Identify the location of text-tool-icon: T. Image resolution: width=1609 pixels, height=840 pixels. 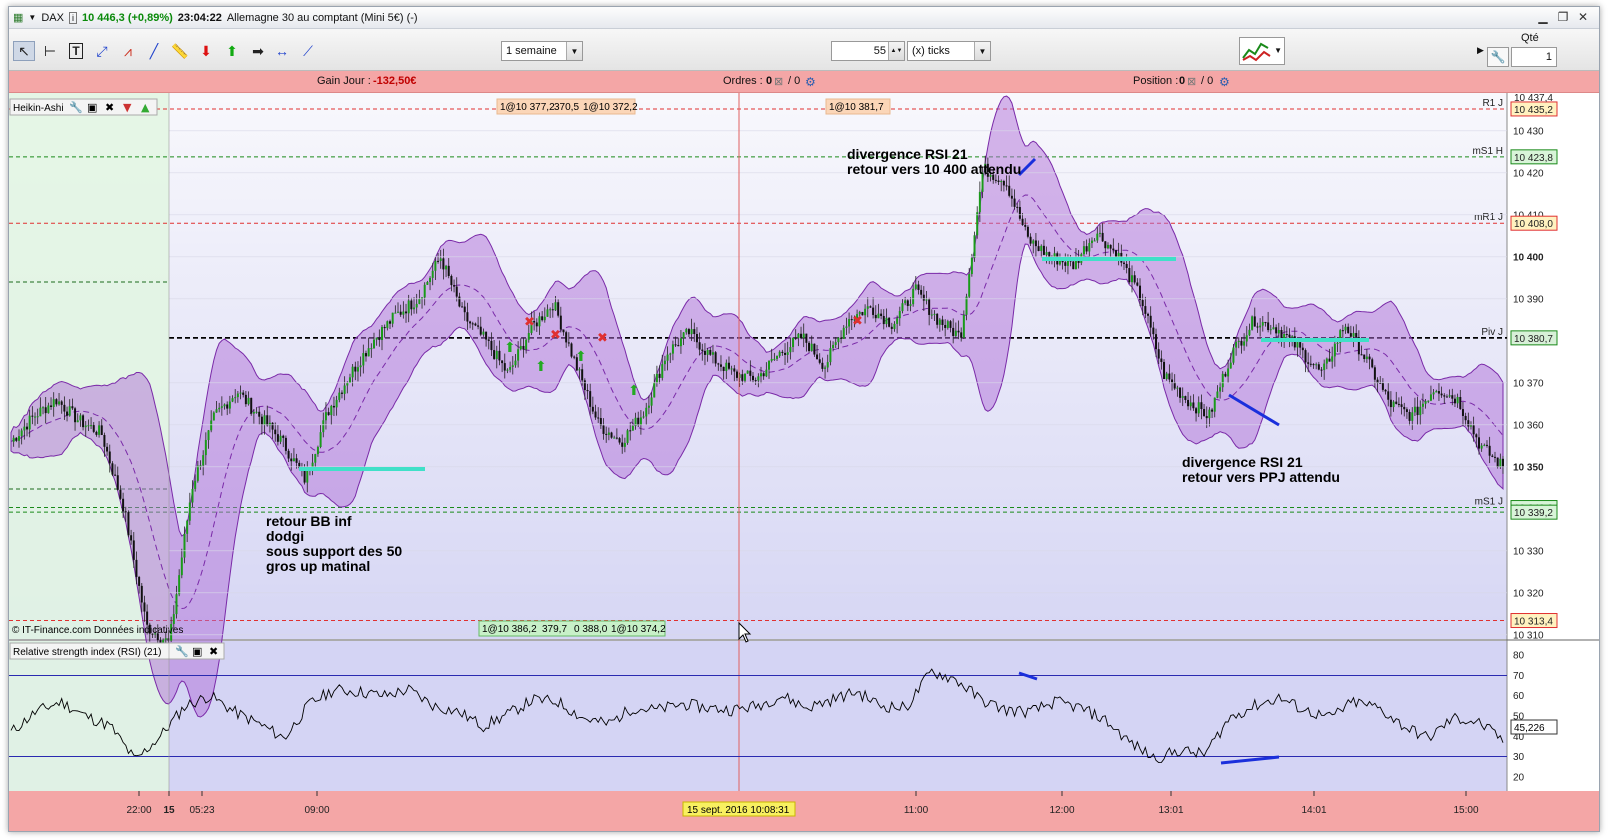
(76, 51).